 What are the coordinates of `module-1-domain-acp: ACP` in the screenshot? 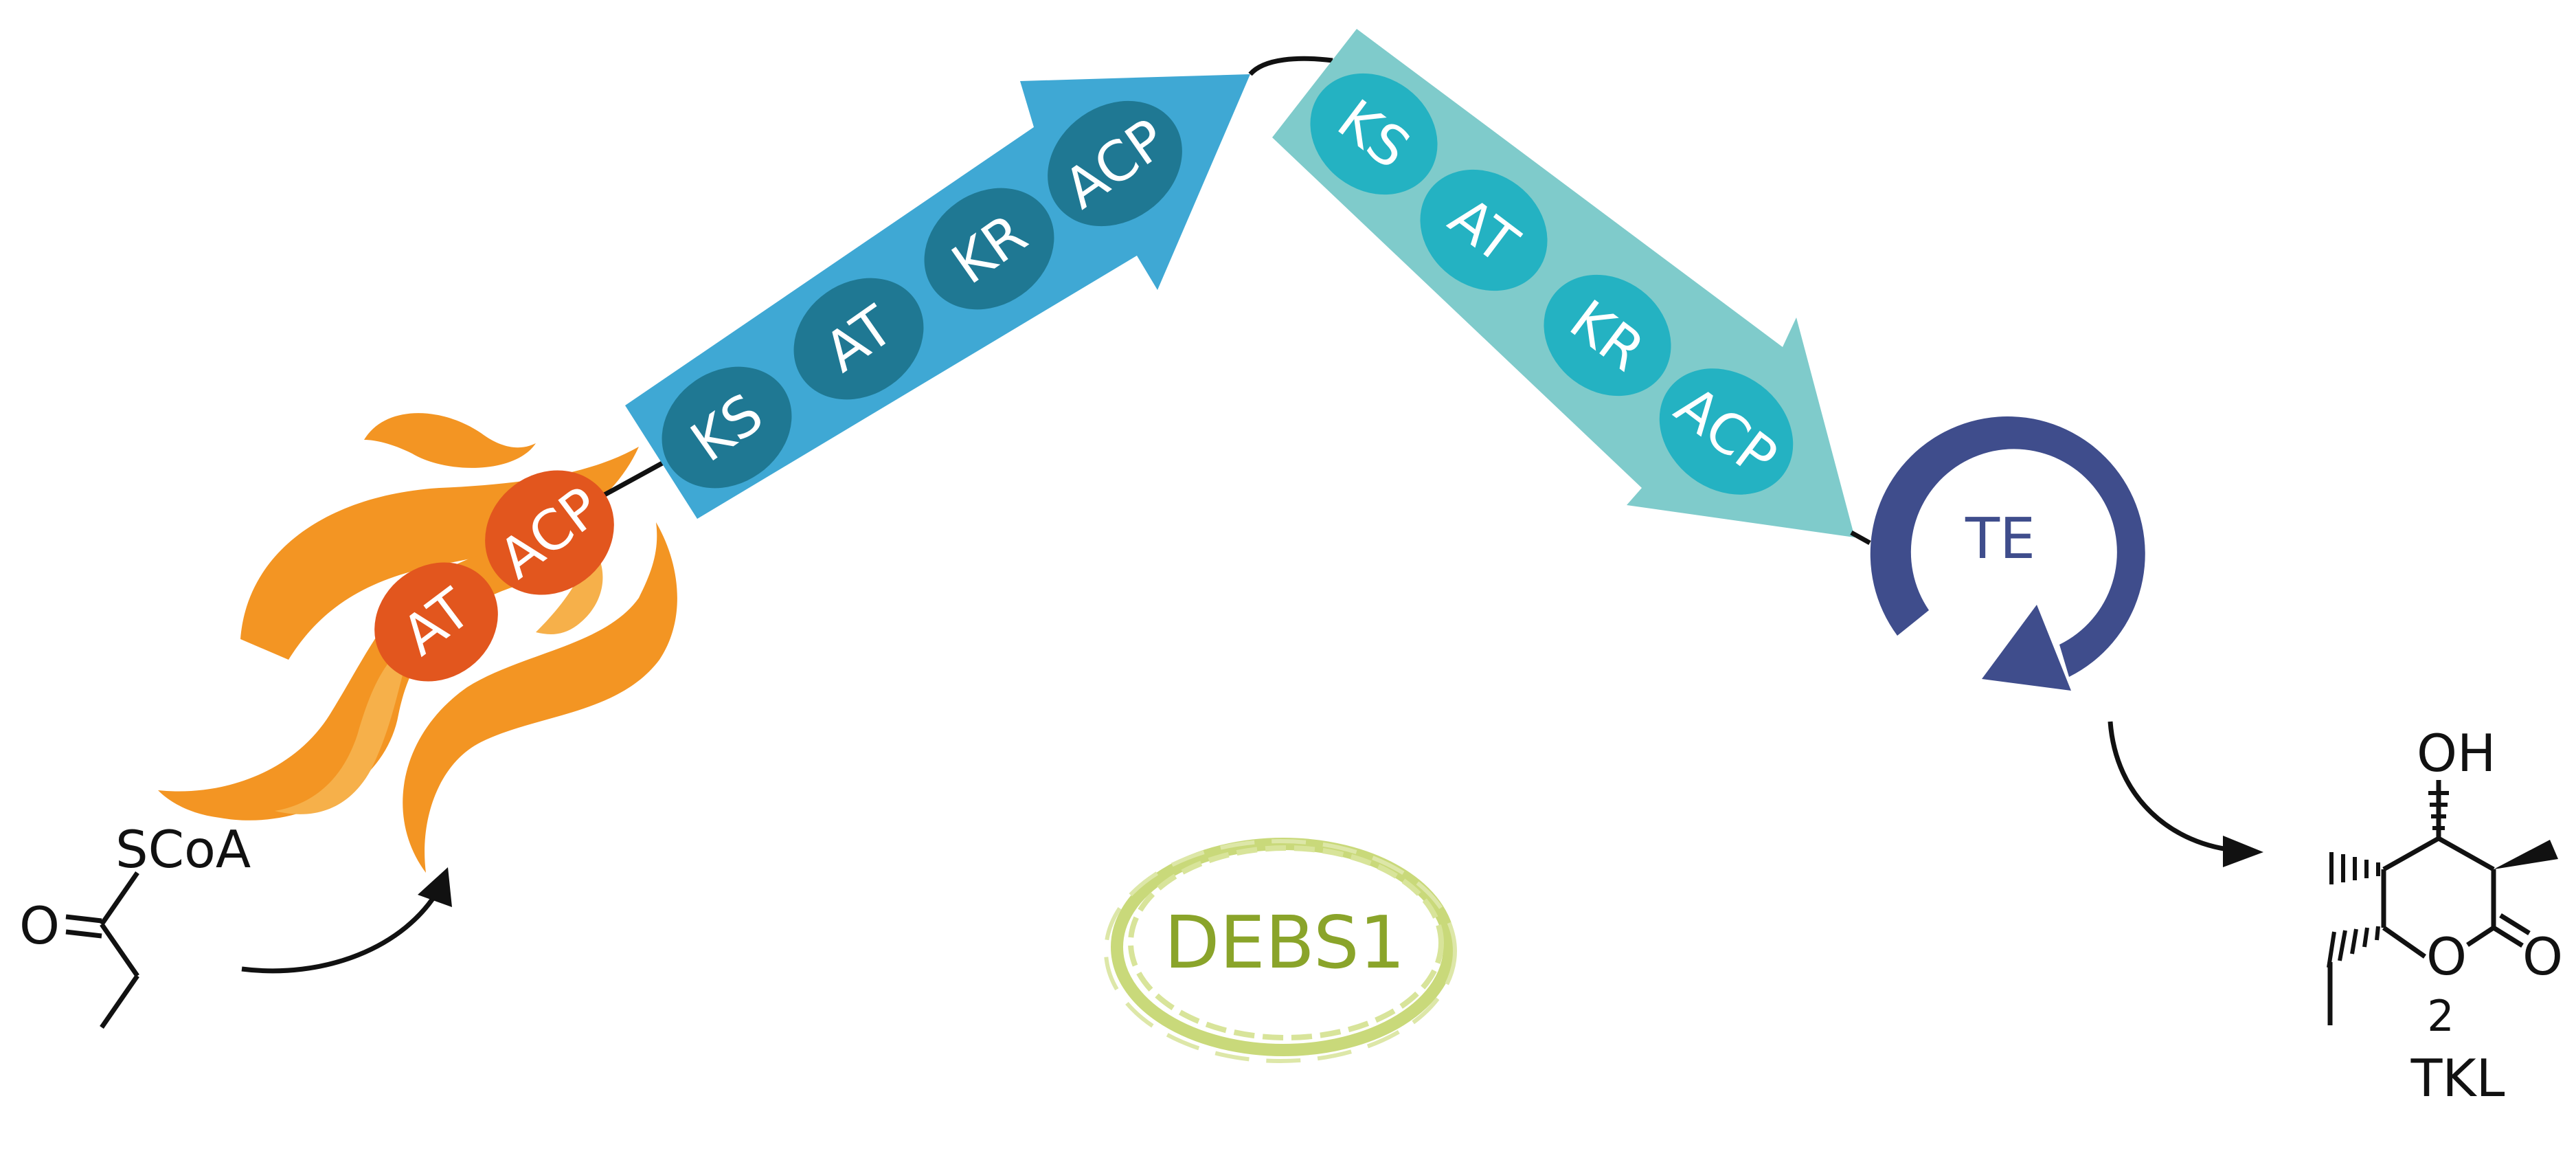 It's located at (1115, 163).